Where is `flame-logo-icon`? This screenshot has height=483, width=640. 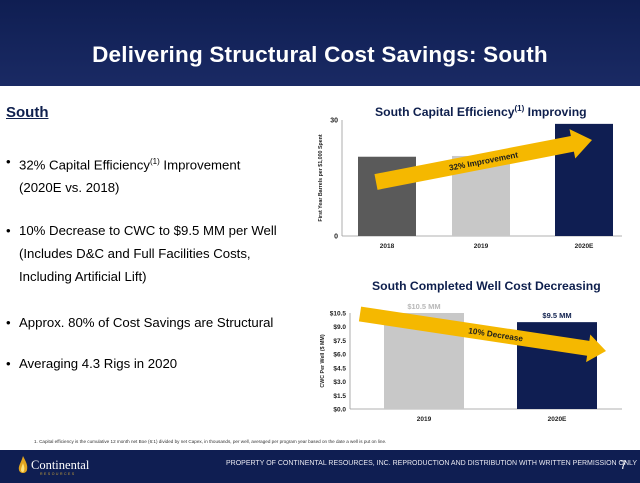 flame-logo-icon is located at coordinates (23, 464).